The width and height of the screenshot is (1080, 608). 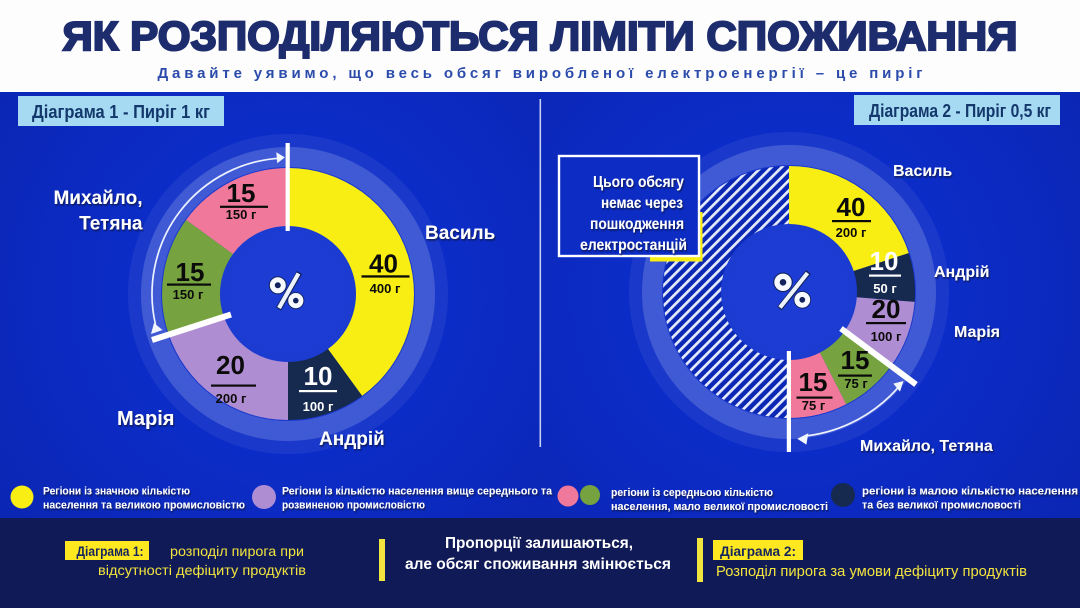 I want to click on svg-text: немає через, so click(x=642, y=203).